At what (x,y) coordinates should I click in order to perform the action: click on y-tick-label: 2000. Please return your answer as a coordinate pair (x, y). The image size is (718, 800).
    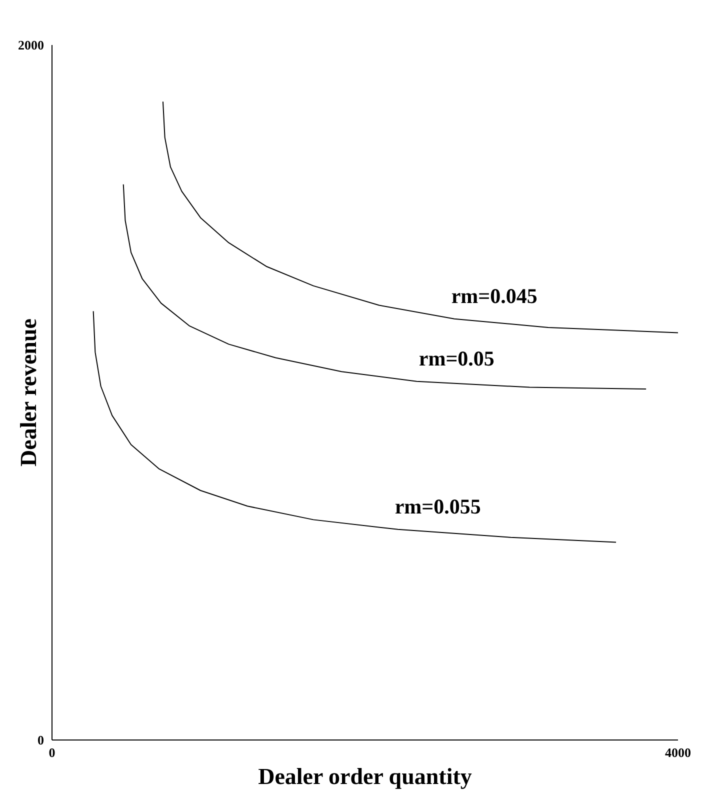
    Looking at the image, I should click on (31, 45).